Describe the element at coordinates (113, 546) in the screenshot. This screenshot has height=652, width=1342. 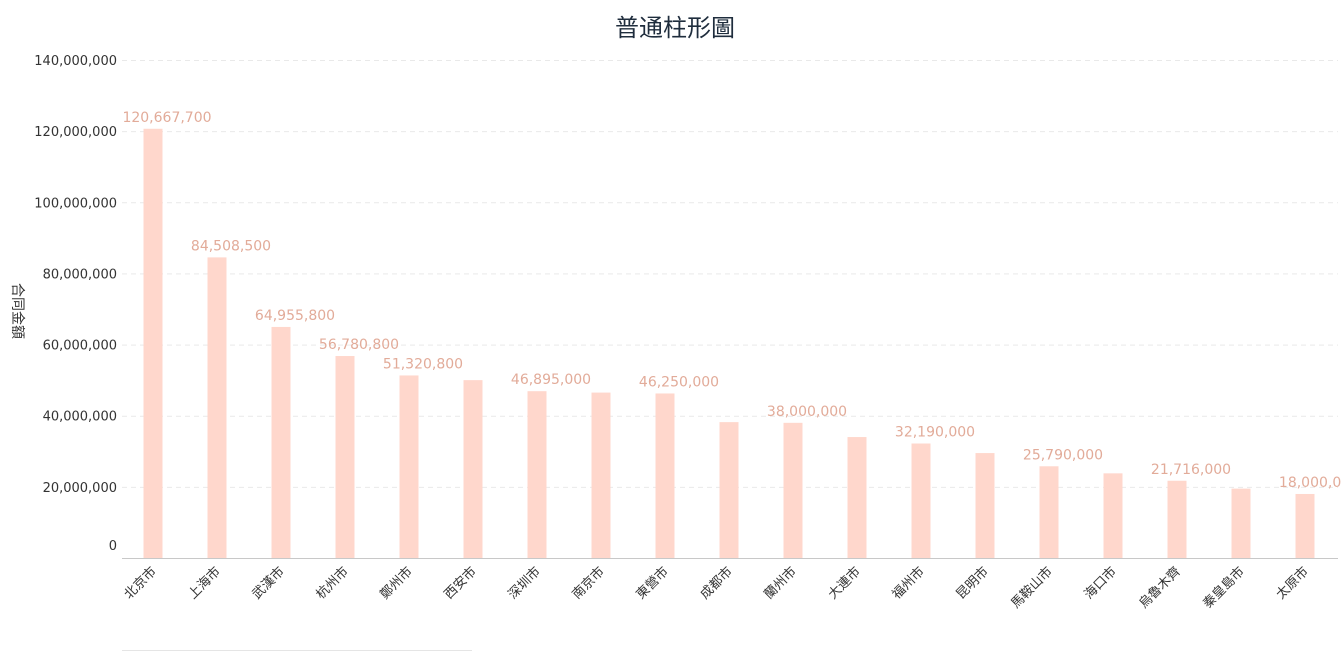
I see `y-tick-label: 0` at that location.